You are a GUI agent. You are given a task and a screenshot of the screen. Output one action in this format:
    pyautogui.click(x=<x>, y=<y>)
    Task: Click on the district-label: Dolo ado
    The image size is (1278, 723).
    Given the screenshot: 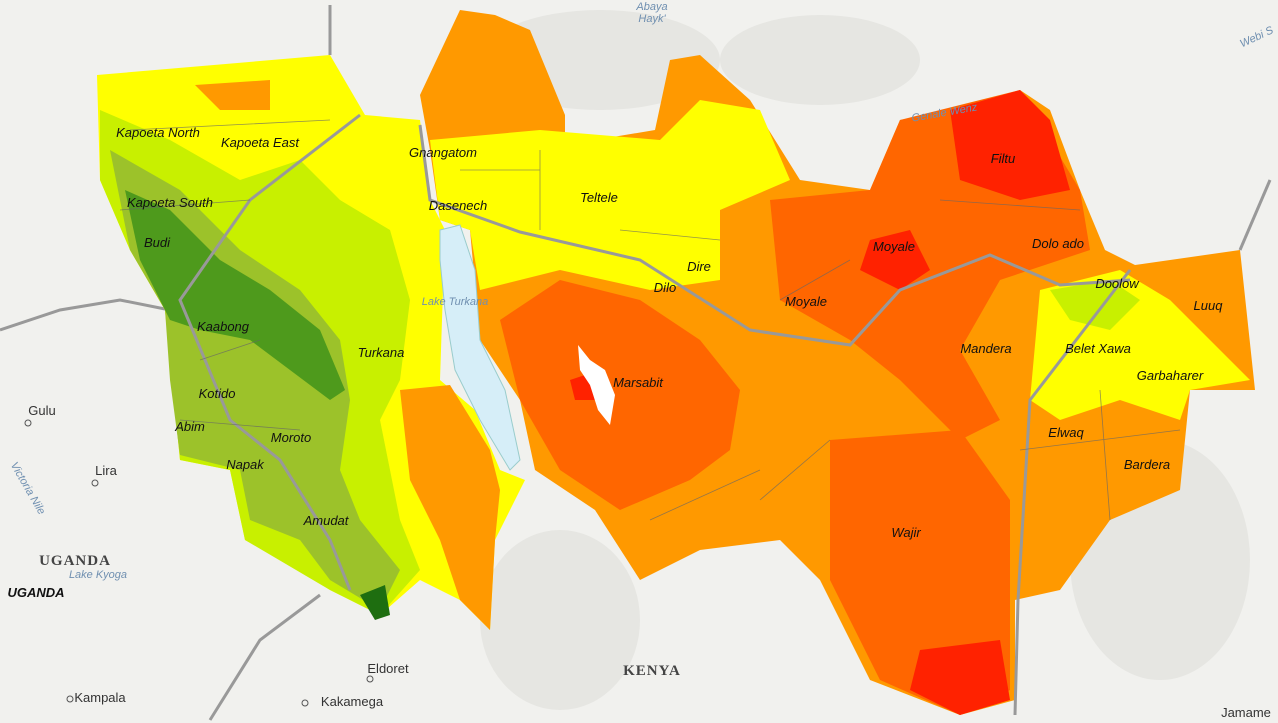 What is the action you would take?
    pyautogui.click(x=1058, y=243)
    